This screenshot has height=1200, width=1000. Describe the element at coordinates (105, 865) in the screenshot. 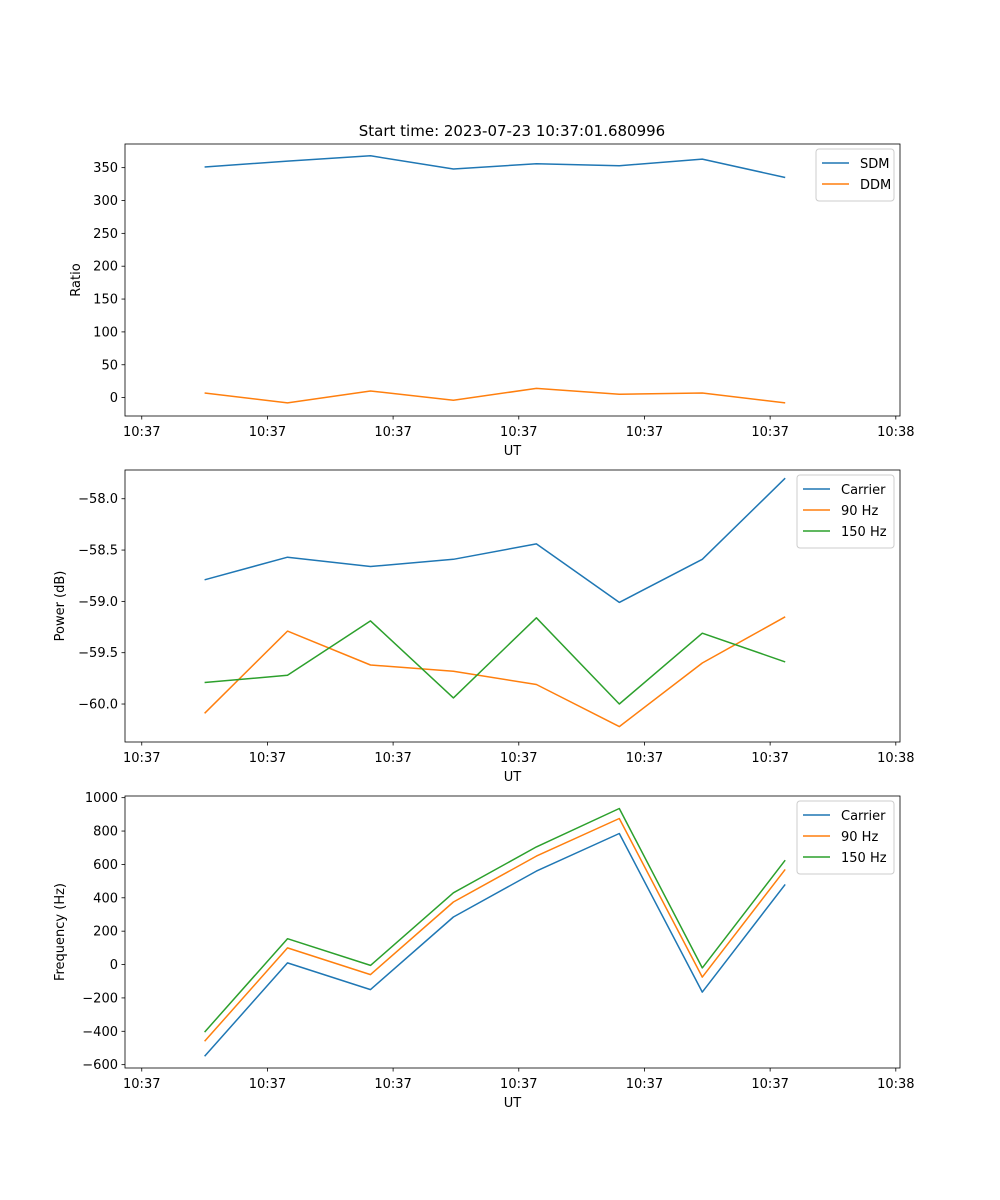

I see `y-tick-label: 600` at that location.